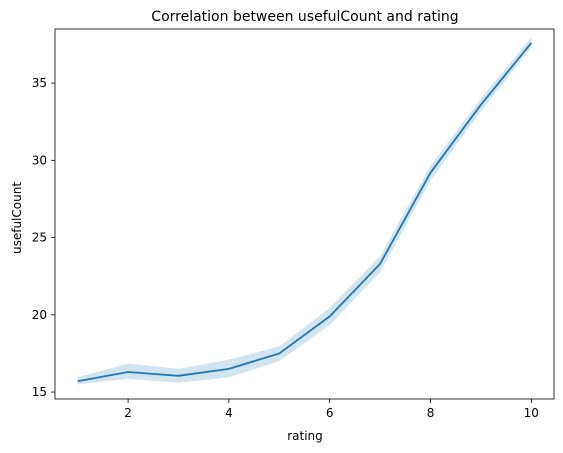  Describe the element at coordinates (39, 315) in the screenshot. I see `y-tick-label: 20` at that location.